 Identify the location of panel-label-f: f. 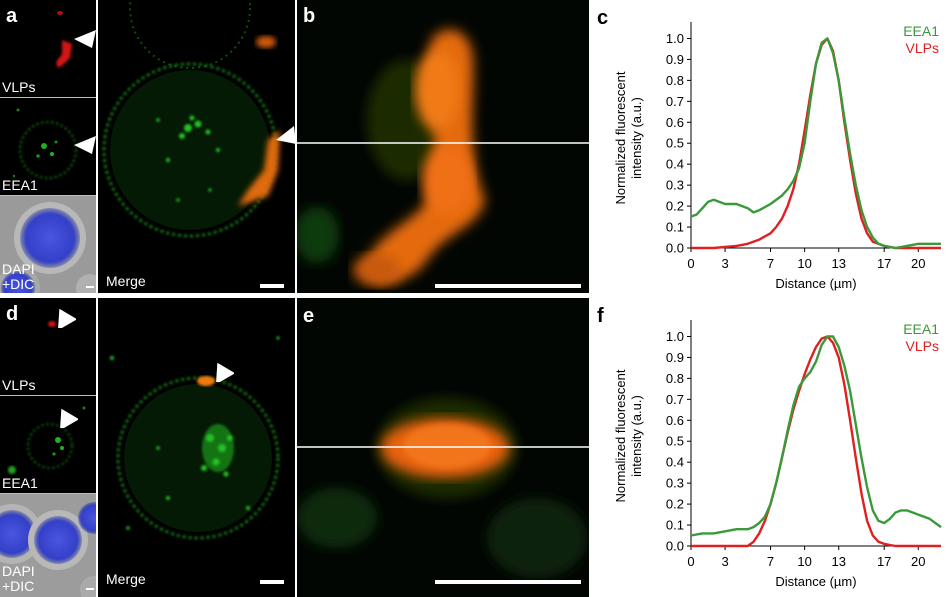
(600, 316).